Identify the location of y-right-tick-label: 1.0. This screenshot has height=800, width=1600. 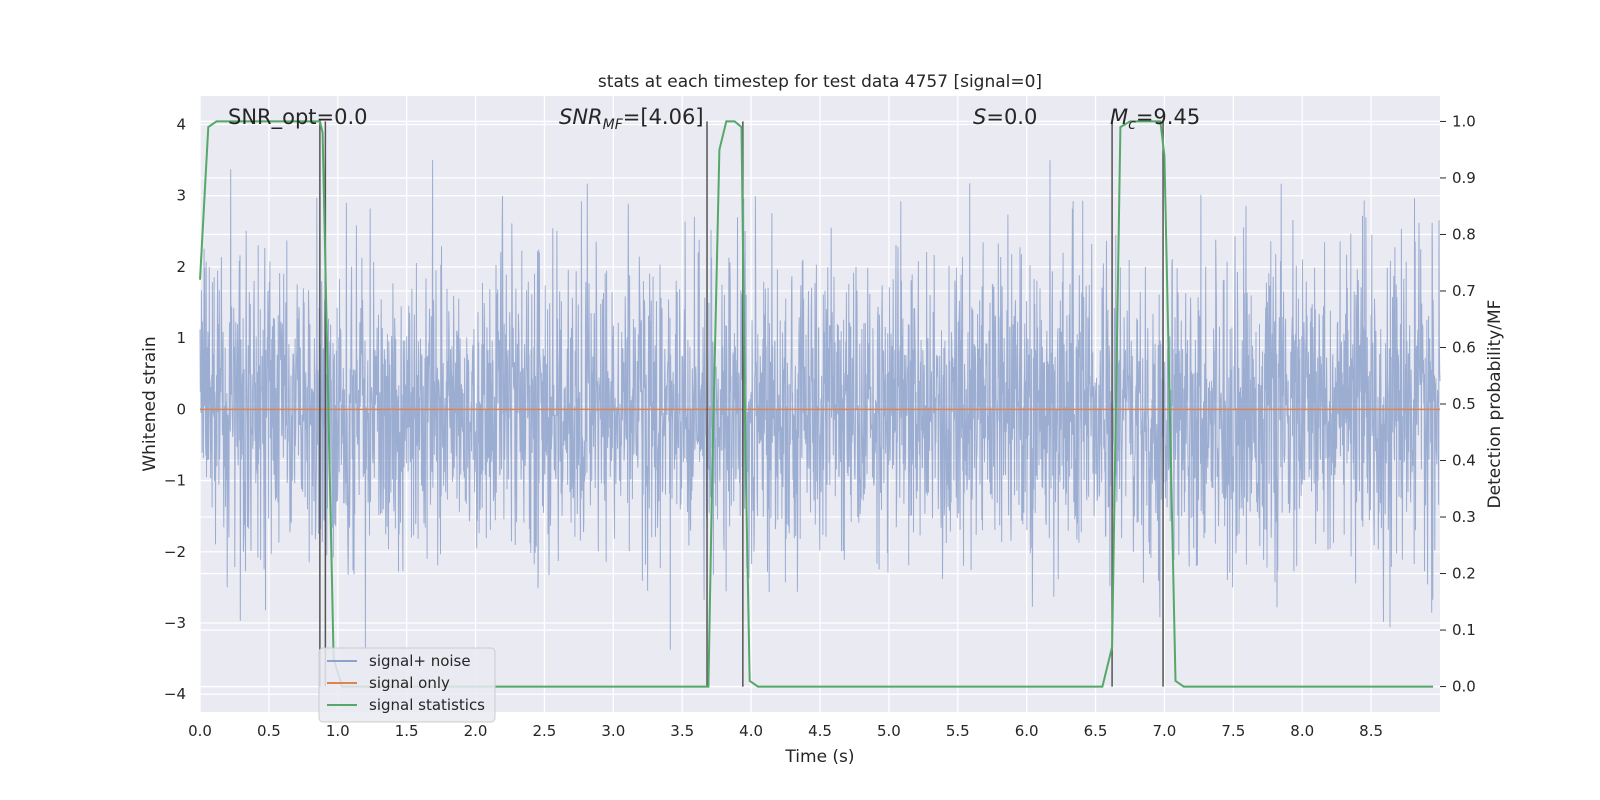
(1464, 121).